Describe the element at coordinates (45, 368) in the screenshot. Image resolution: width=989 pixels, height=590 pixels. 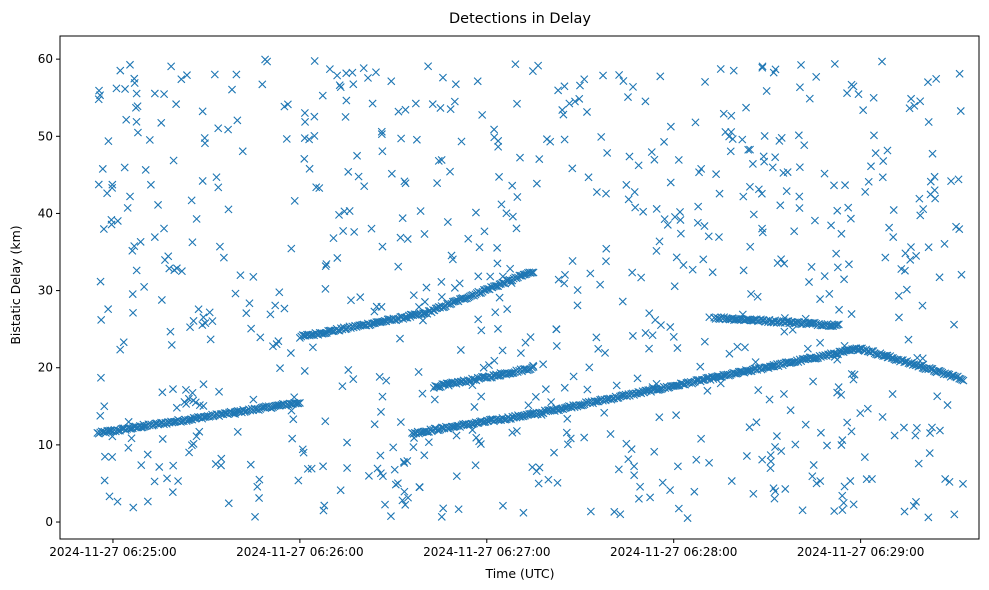
I see `y-tick-label: 20` at that location.